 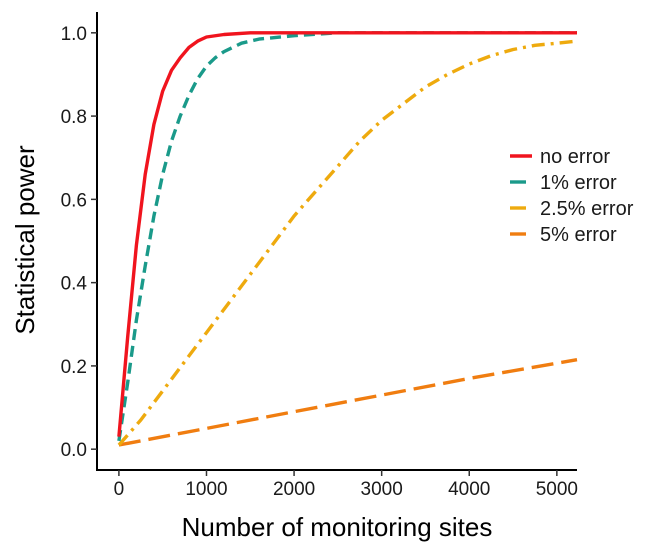 I want to click on legend: no error 1% error 2.5% error 5% error, so click(x=572, y=196).